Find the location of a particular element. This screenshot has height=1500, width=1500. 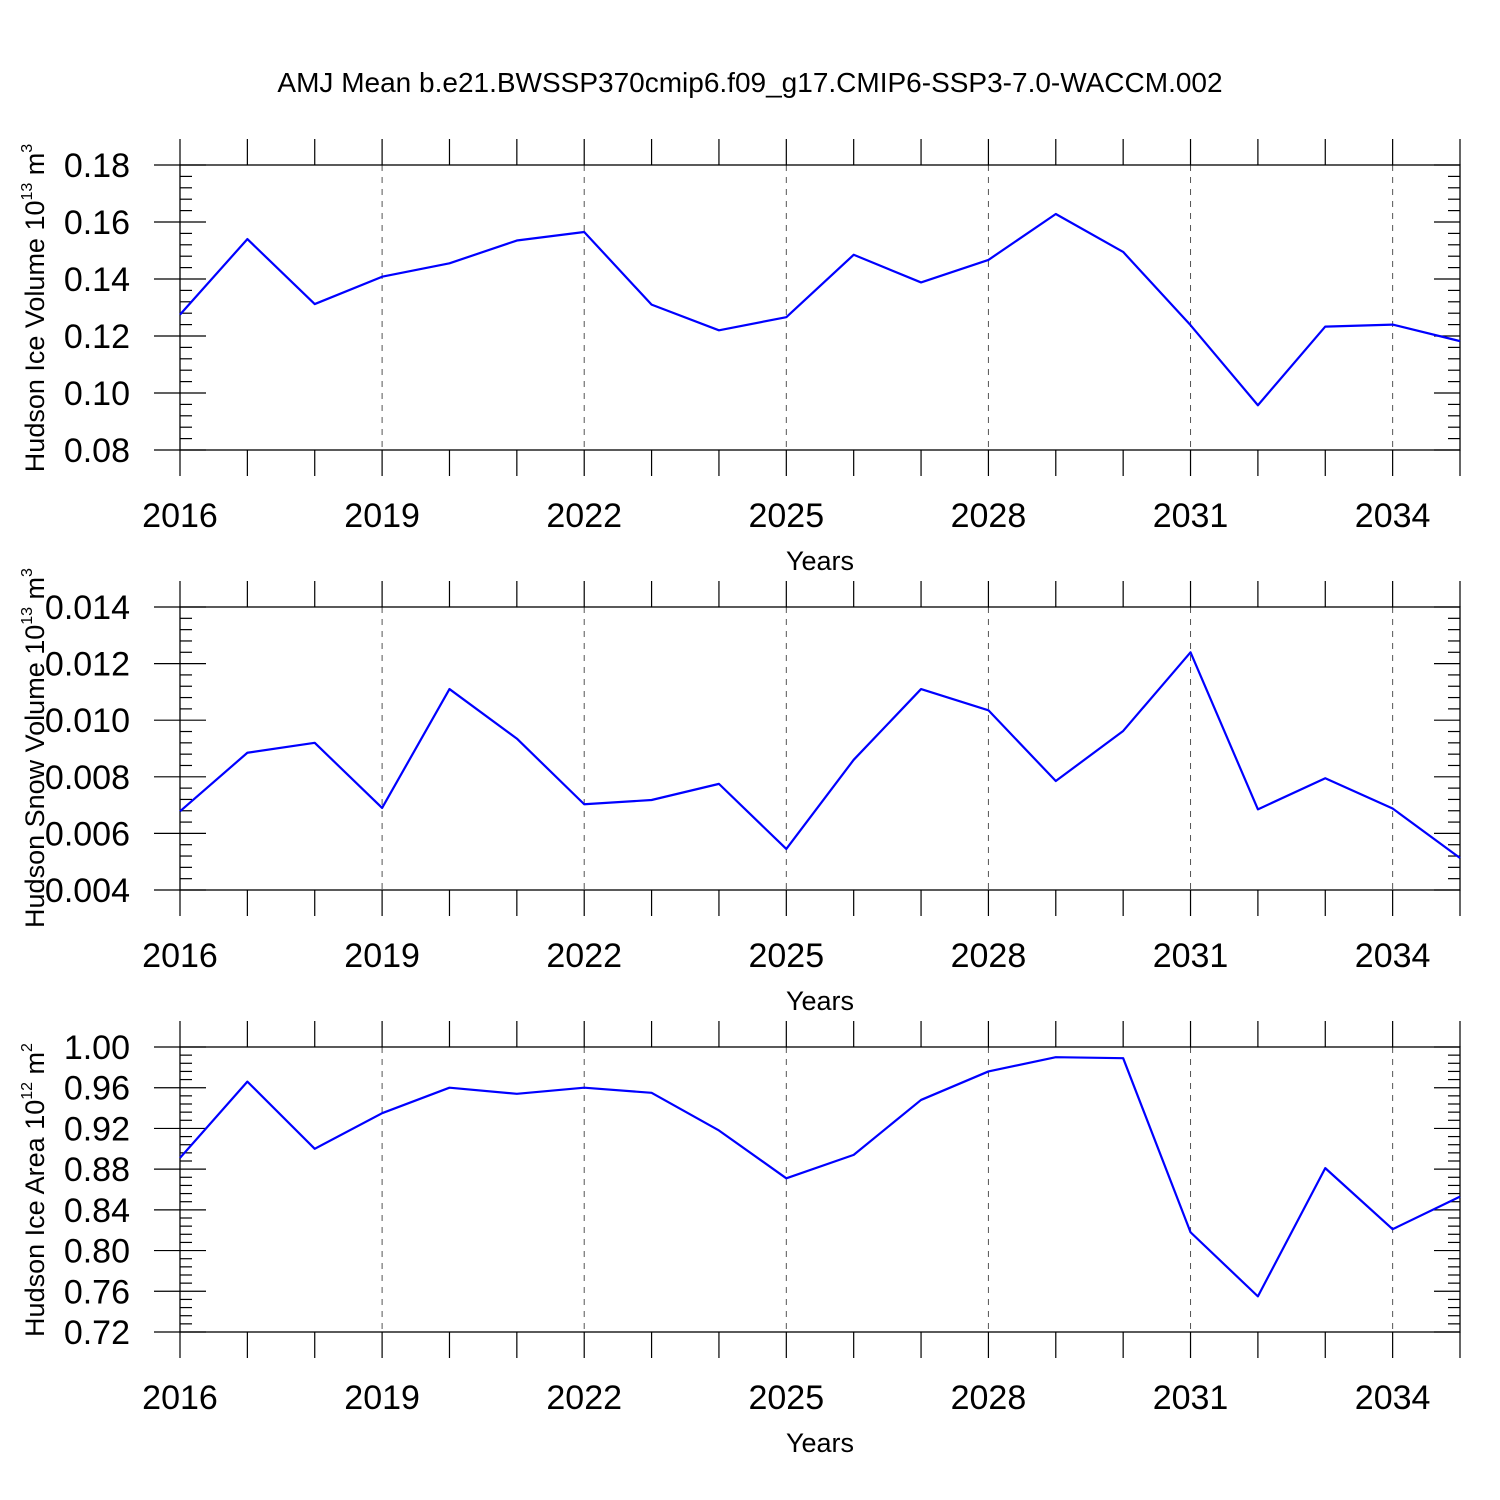

y-tick-label: 0.84 is located at coordinates (97, 1211).